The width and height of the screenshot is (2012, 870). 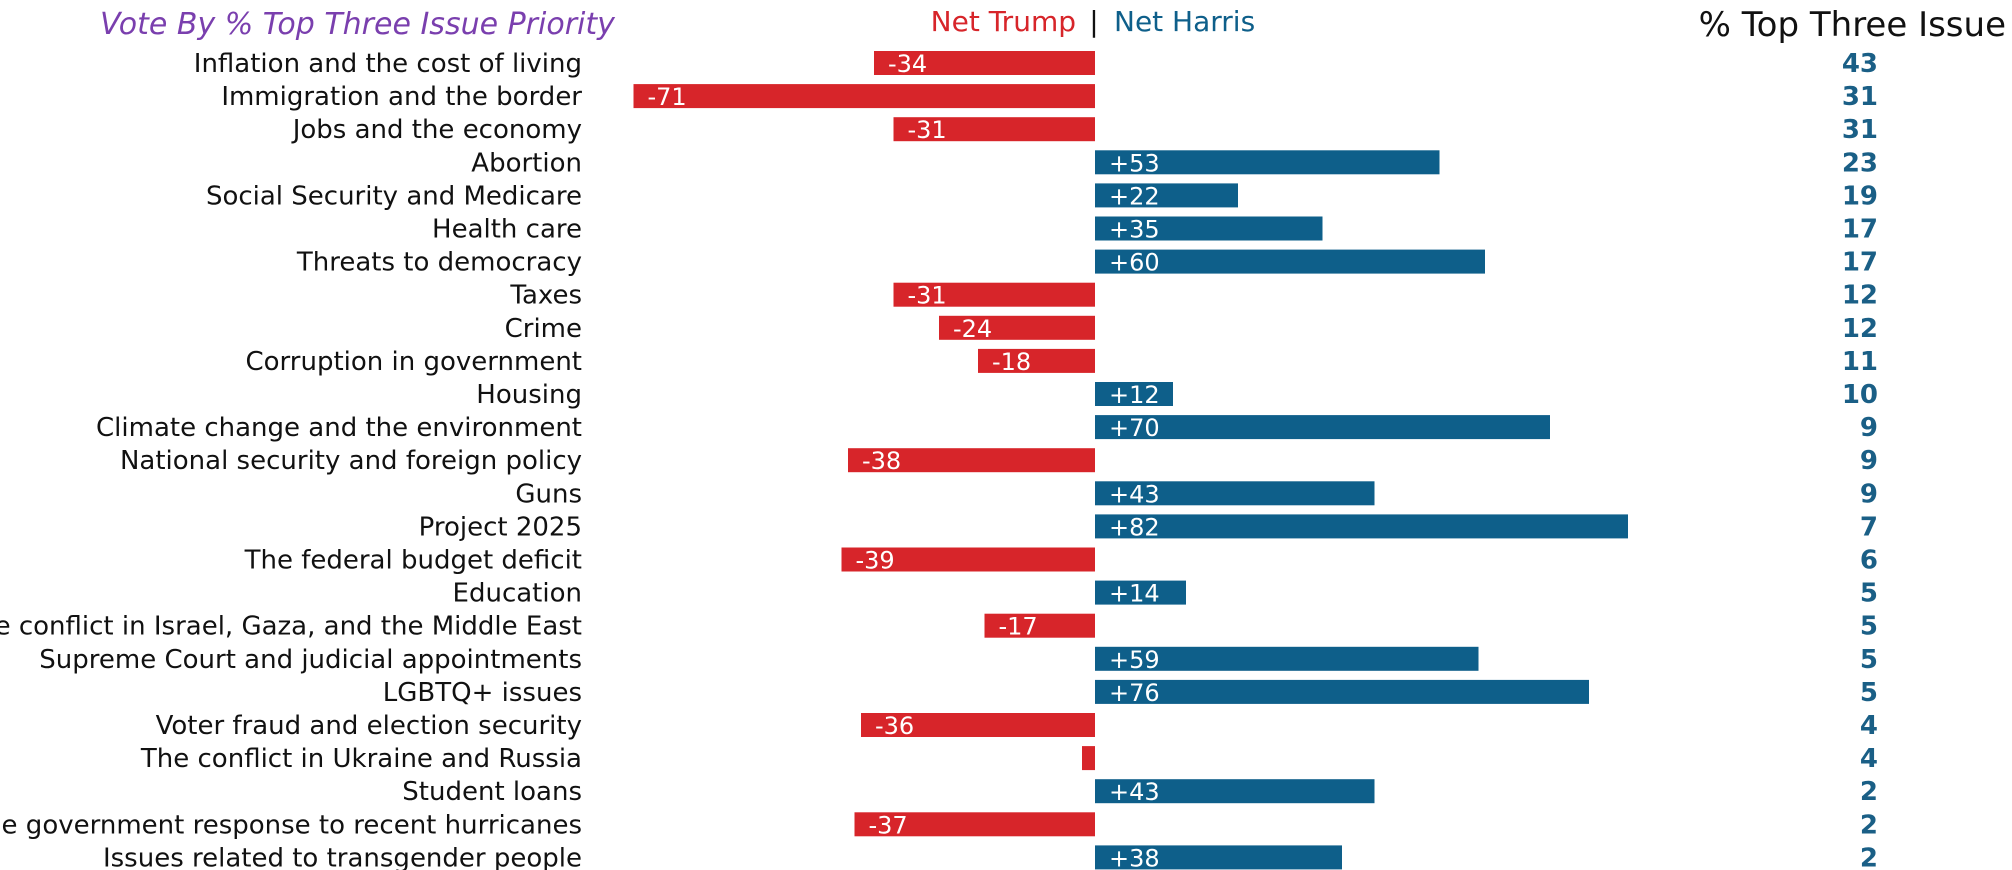 I want to click on category-label: Housing, so click(x=529, y=395).